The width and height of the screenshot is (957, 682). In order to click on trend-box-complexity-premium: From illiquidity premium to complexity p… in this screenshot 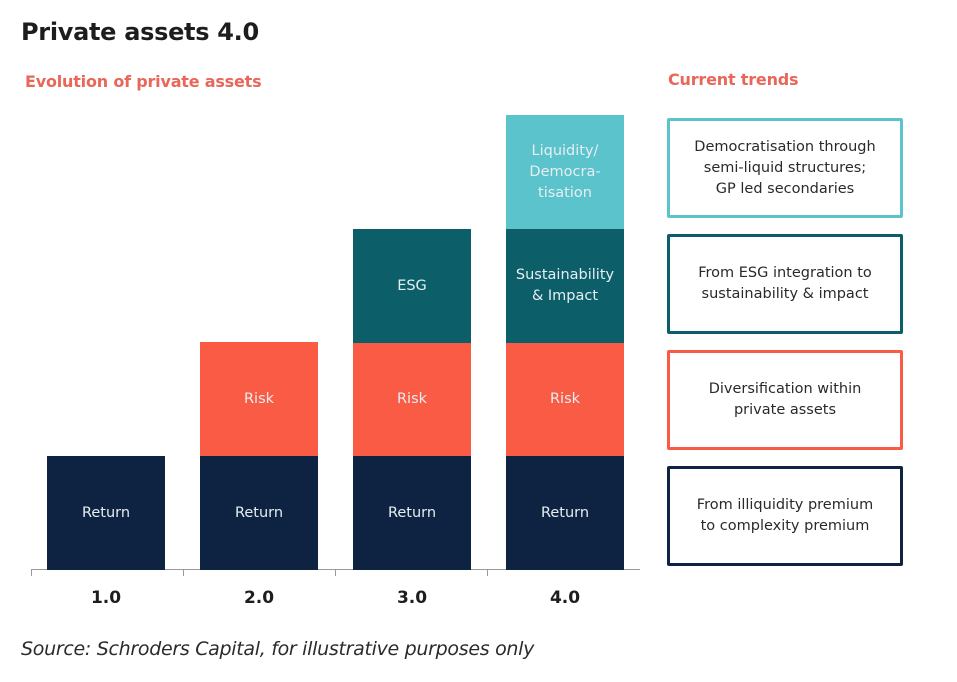, I will do `click(785, 516)`.